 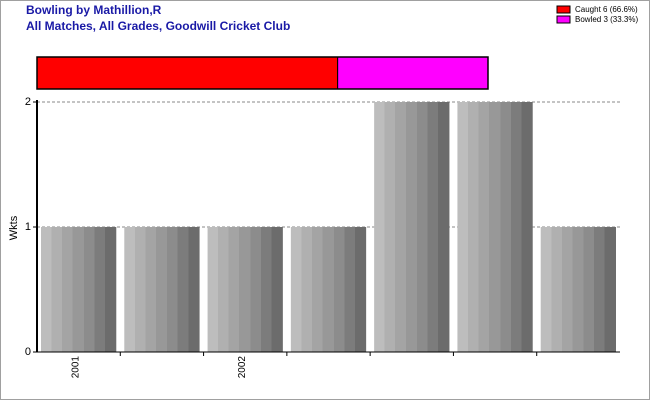 I want to click on x-tick-label: 2002, so click(x=242, y=367).